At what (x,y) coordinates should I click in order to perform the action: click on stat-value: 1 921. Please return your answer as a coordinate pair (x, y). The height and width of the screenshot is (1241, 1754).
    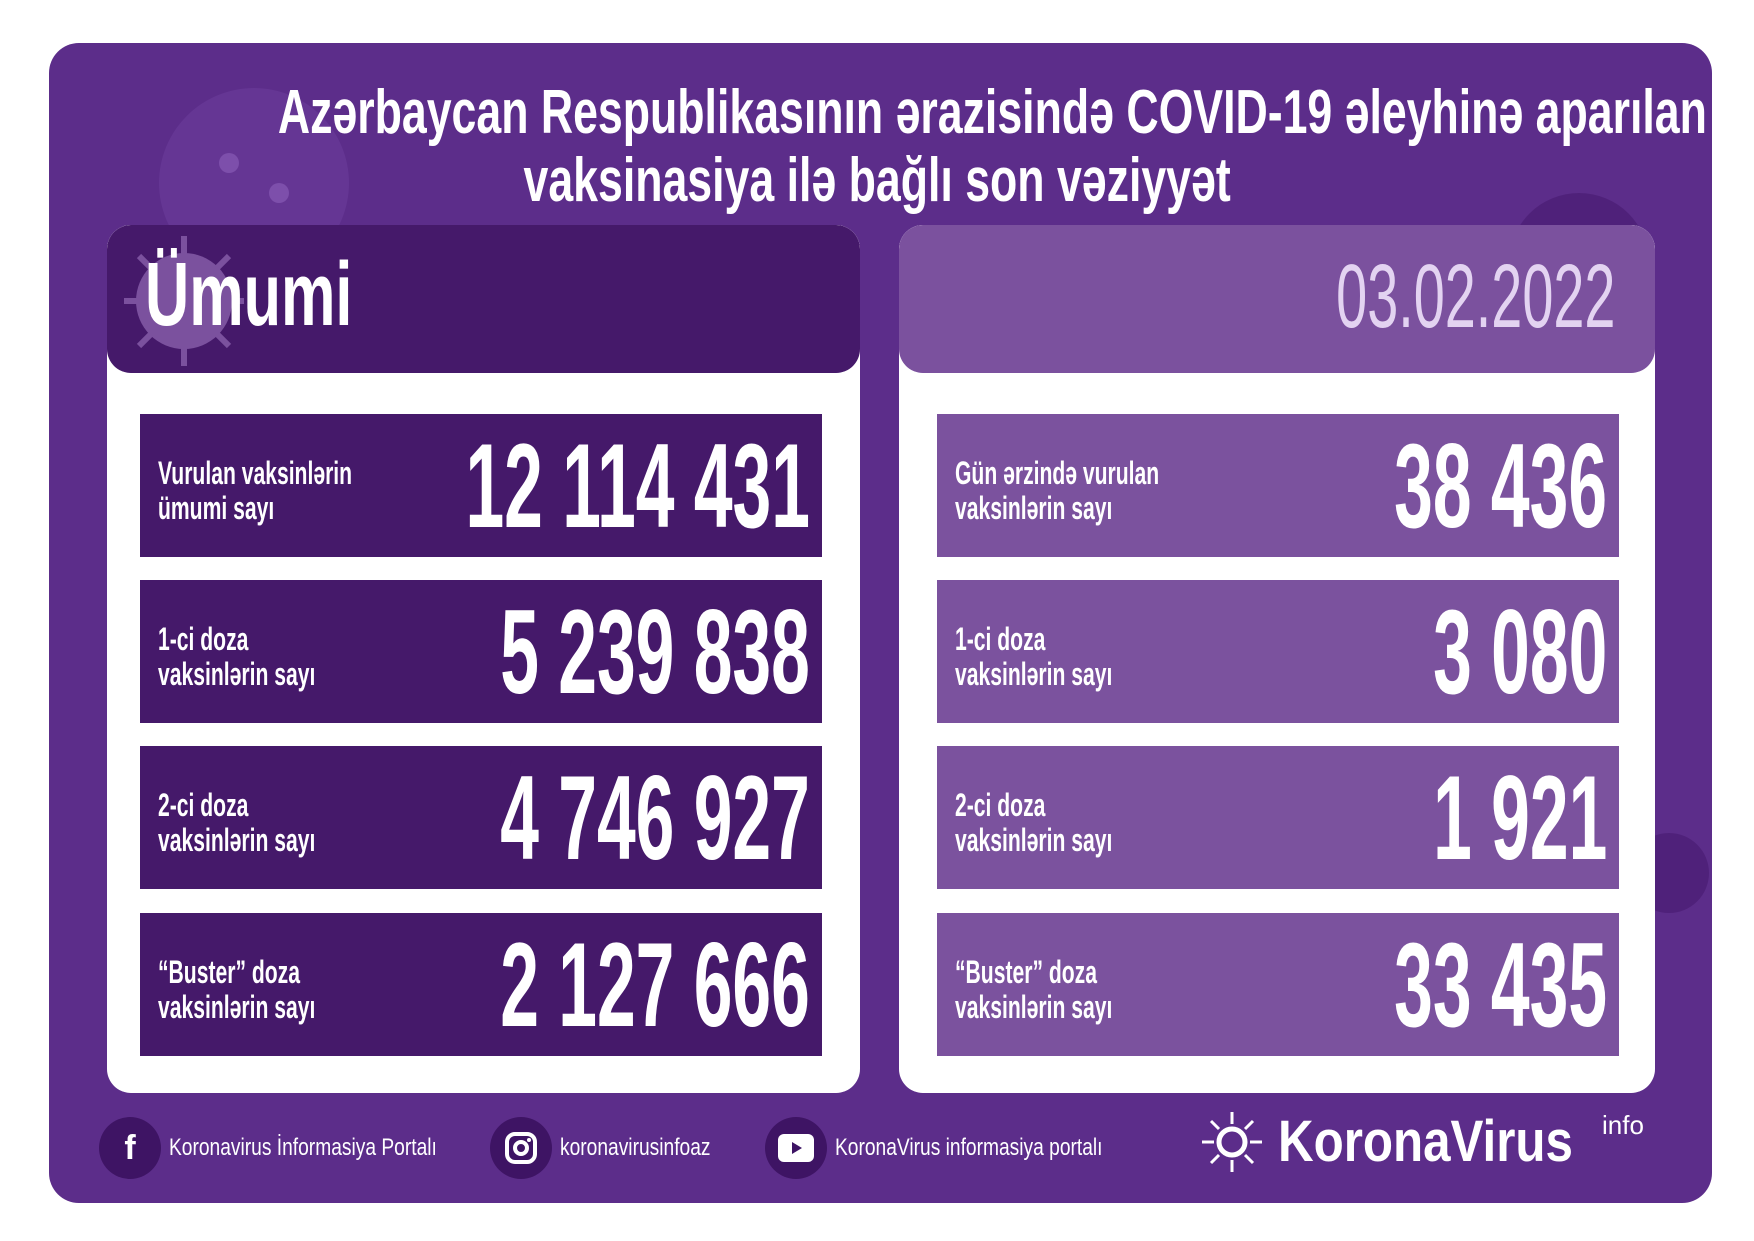
    Looking at the image, I should click on (1519, 818).